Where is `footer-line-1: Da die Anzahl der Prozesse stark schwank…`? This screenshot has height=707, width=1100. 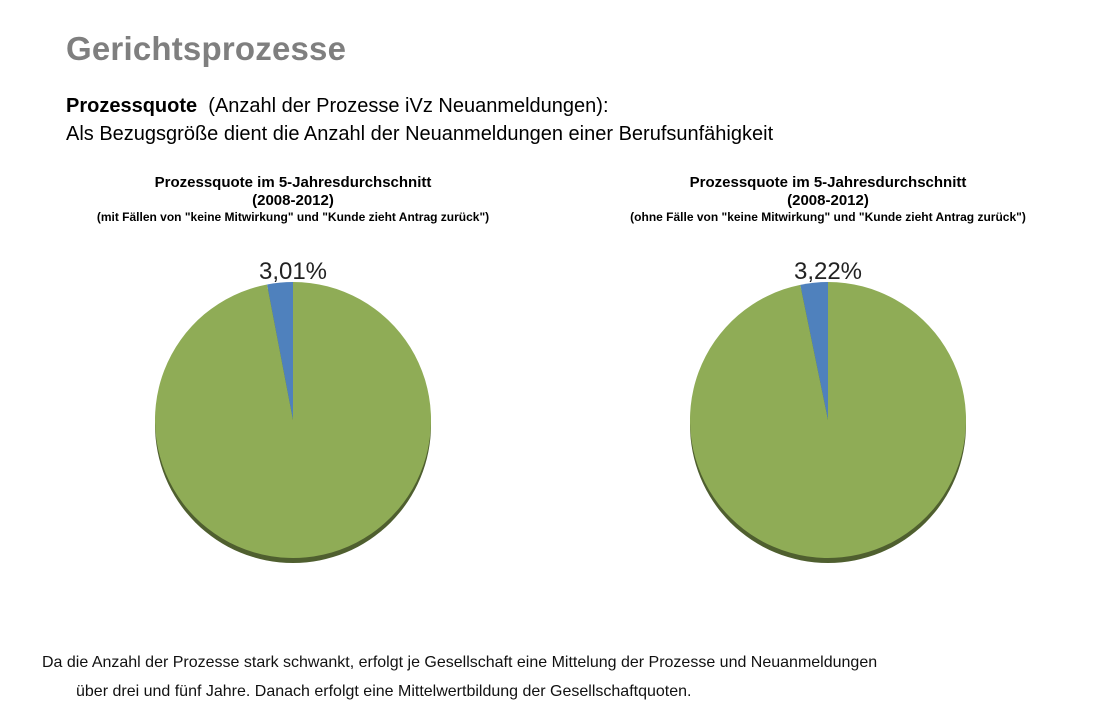 footer-line-1: Da die Anzahl der Prozesse stark schwank… is located at coordinates (460, 662).